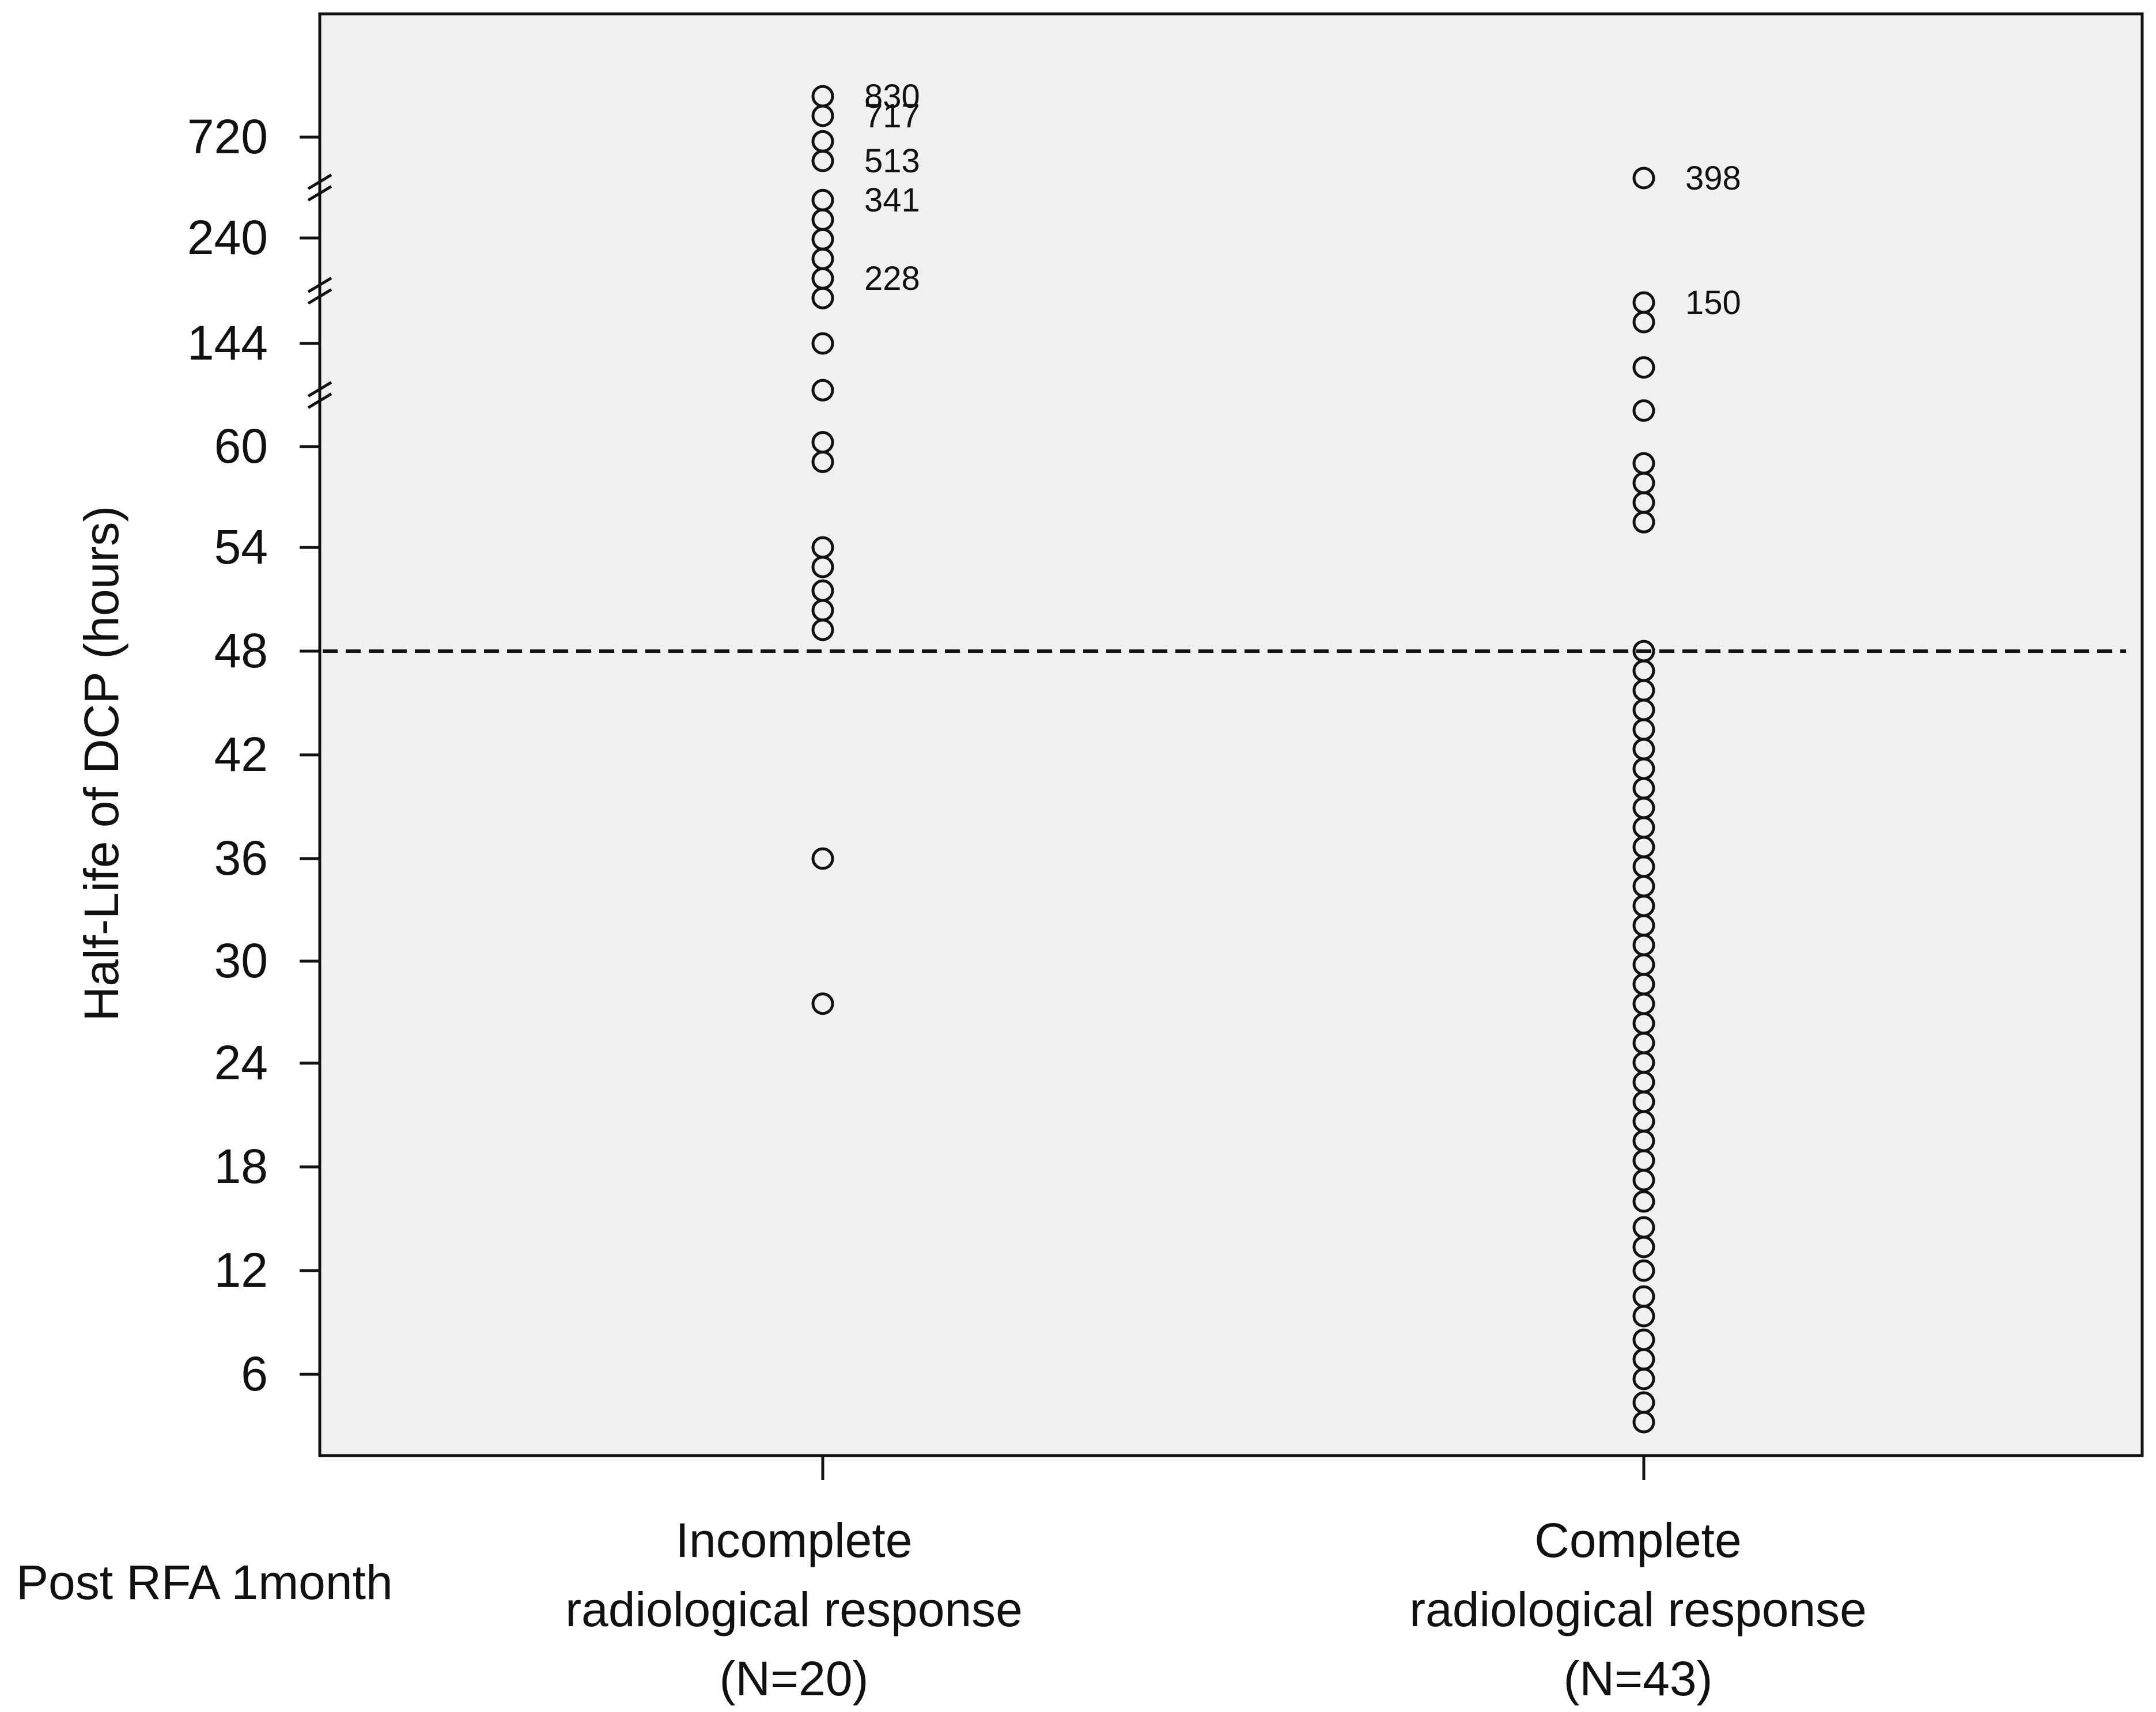 The height and width of the screenshot is (1712, 2156). Describe the element at coordinates (241, 446) in the screenshot. I see `y-tick-label: 60` at that location.